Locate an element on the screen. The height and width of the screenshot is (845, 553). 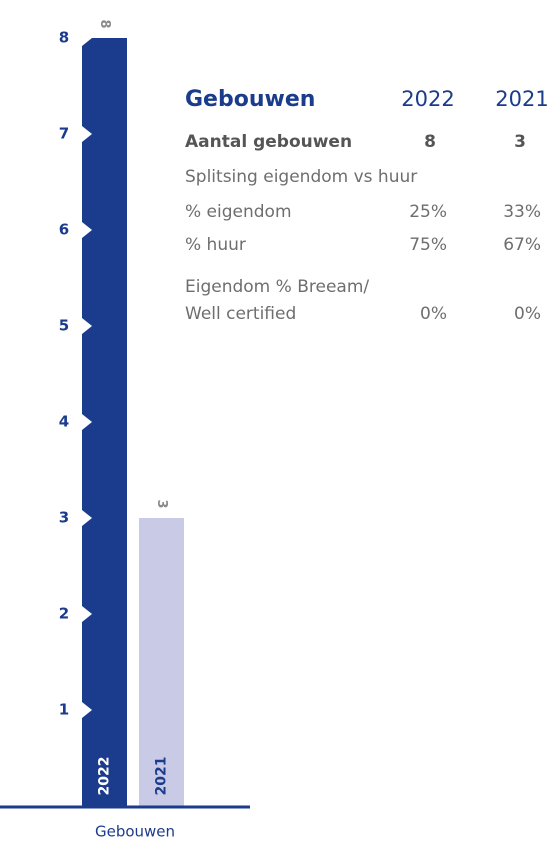
cell: 8 is located at coordinates (430, 142).